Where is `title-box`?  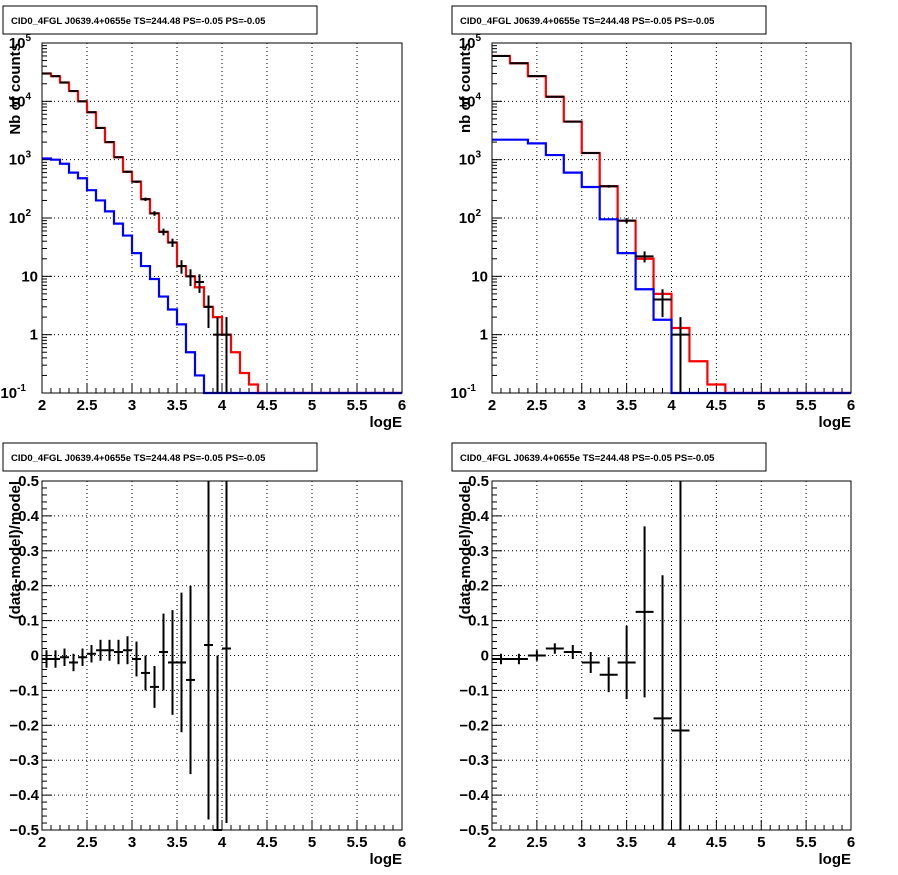 title-box is located at coordinates (160, 20).